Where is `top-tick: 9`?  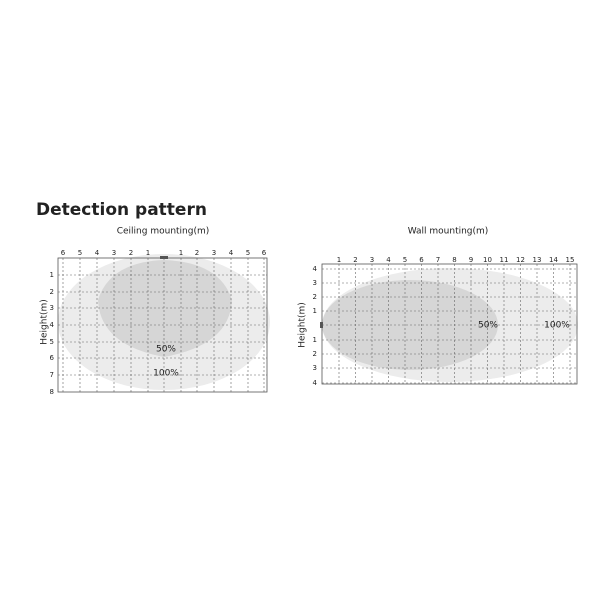
top-tick: 9 is located at coordinates (471, 260).